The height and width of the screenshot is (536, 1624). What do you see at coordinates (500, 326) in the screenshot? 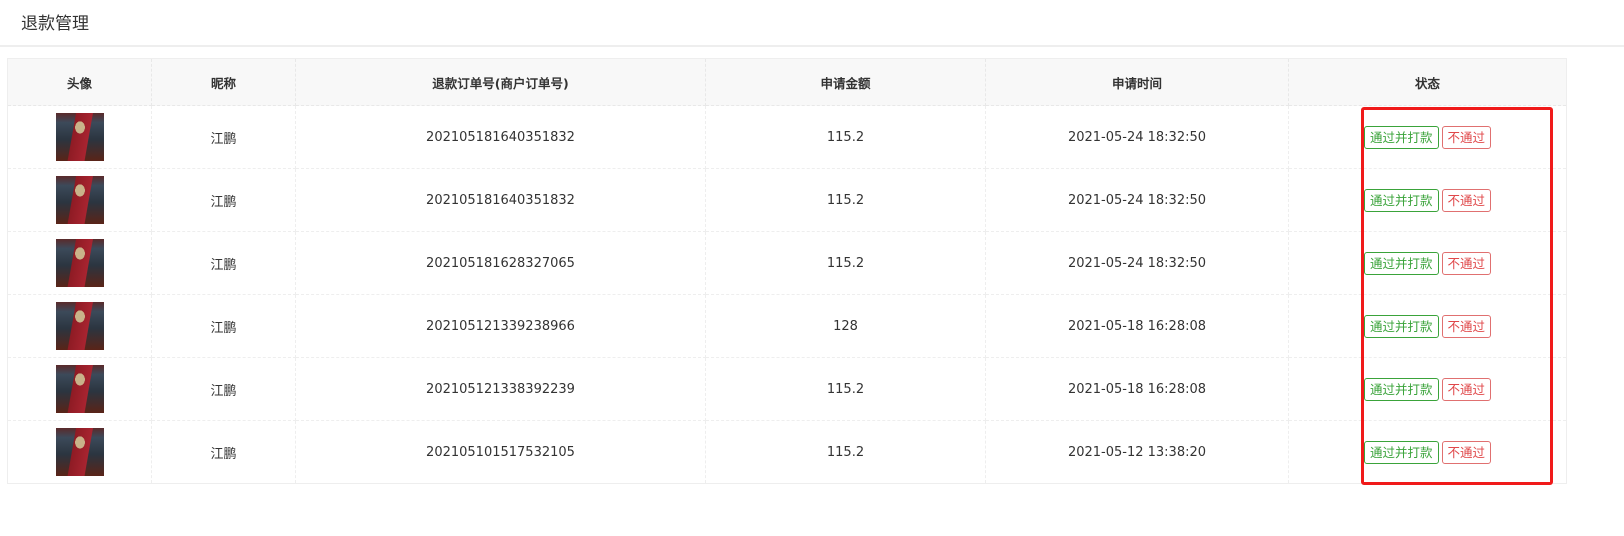
I see `order-no: 202105121339238966` at bounding box center [500, 326].